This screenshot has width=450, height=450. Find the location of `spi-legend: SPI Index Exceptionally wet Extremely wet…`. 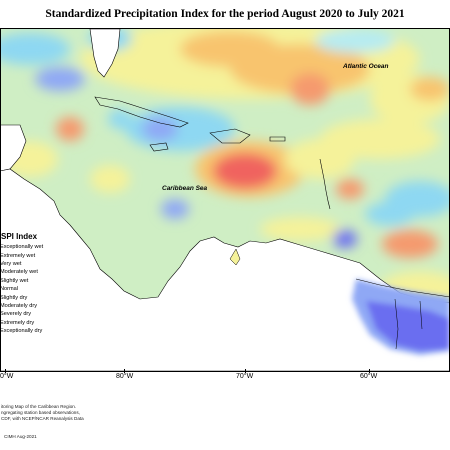

spi-legend: SPI Index Exceptionally wet Extremely wet… is located at coordinates (35, 283).